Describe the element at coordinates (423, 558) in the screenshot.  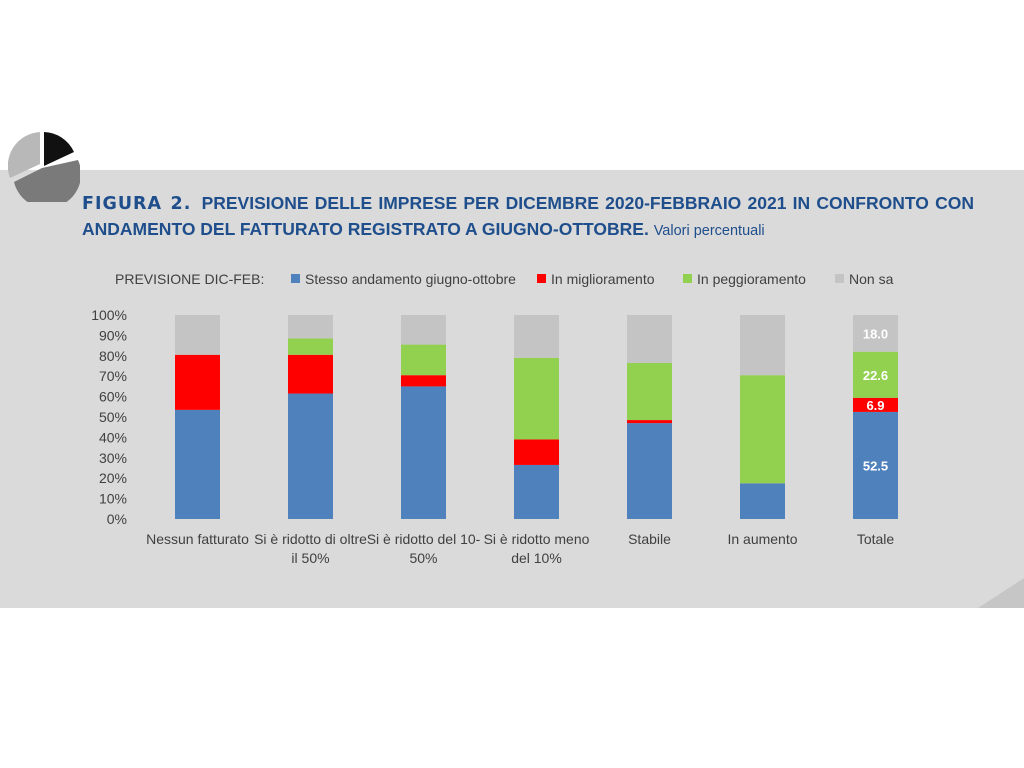
I see `x-category-label: 50%` at that location.